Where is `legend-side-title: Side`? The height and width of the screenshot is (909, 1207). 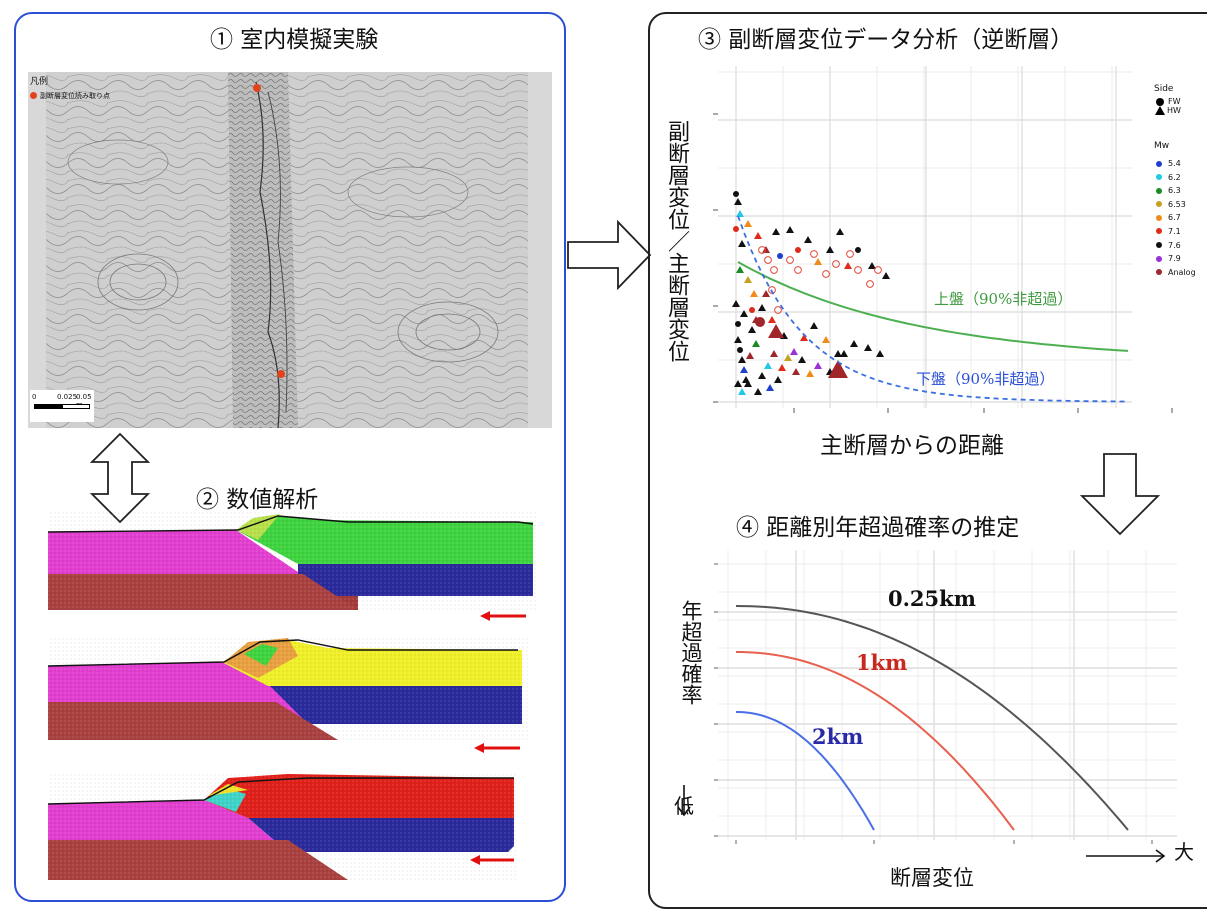 legend-side-title: Side is located at coordinates (1164, 89).